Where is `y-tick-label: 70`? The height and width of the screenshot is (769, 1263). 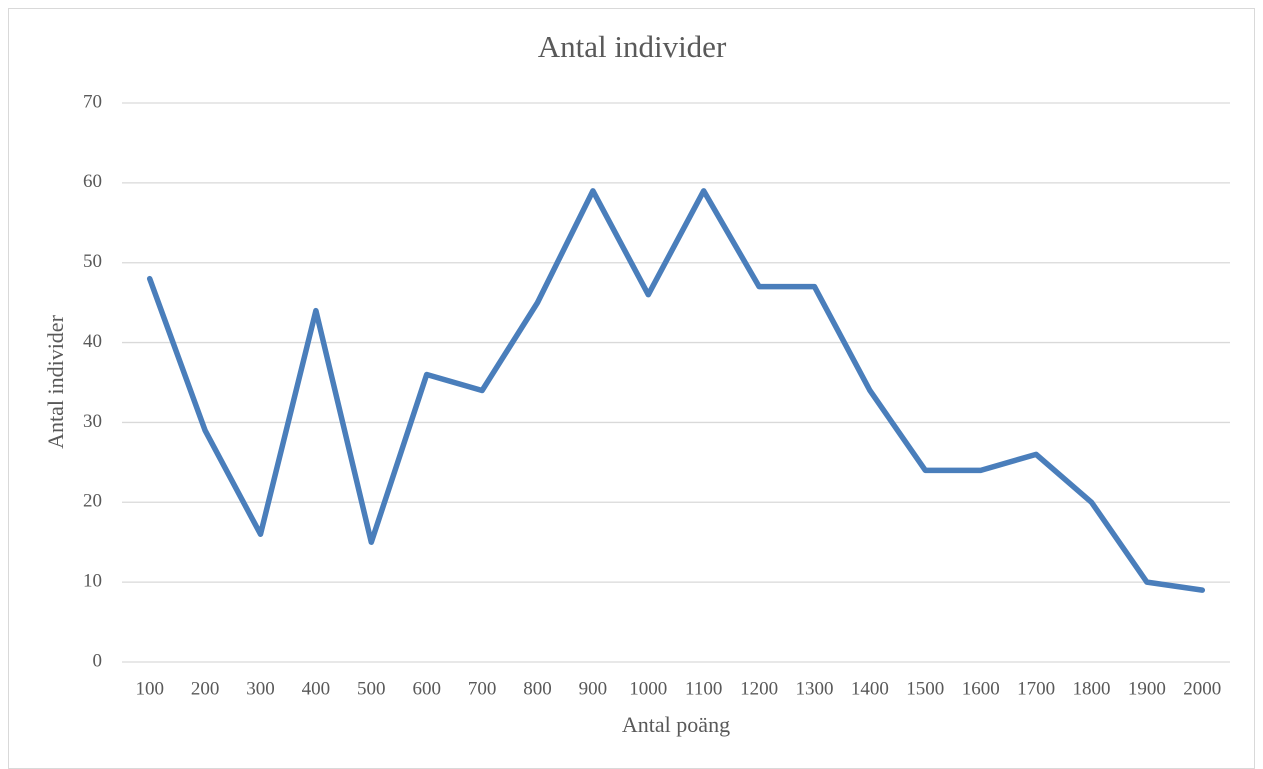 y-tick-label: 70 is located at coordinates (92, 101).